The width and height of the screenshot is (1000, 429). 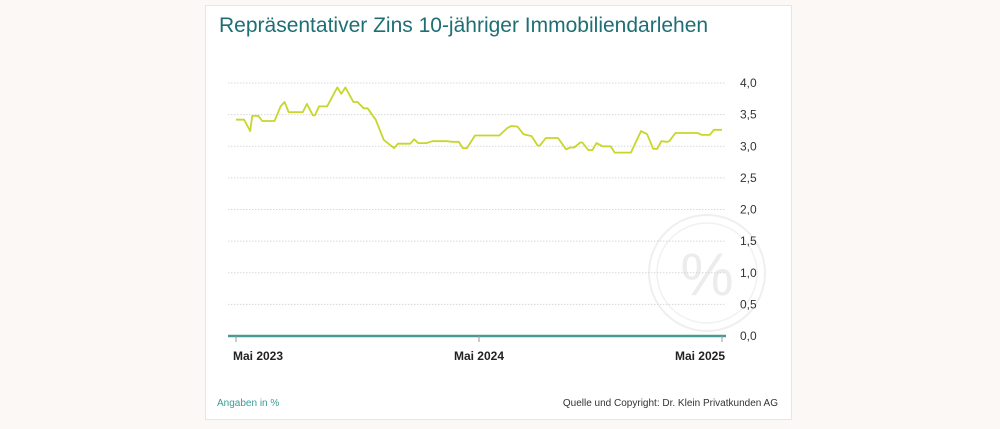 What do you see at coordinates (258, 356) in the screenshot?
I see `x-tick-label: Mai 2023` at bounding box center [258, 356].